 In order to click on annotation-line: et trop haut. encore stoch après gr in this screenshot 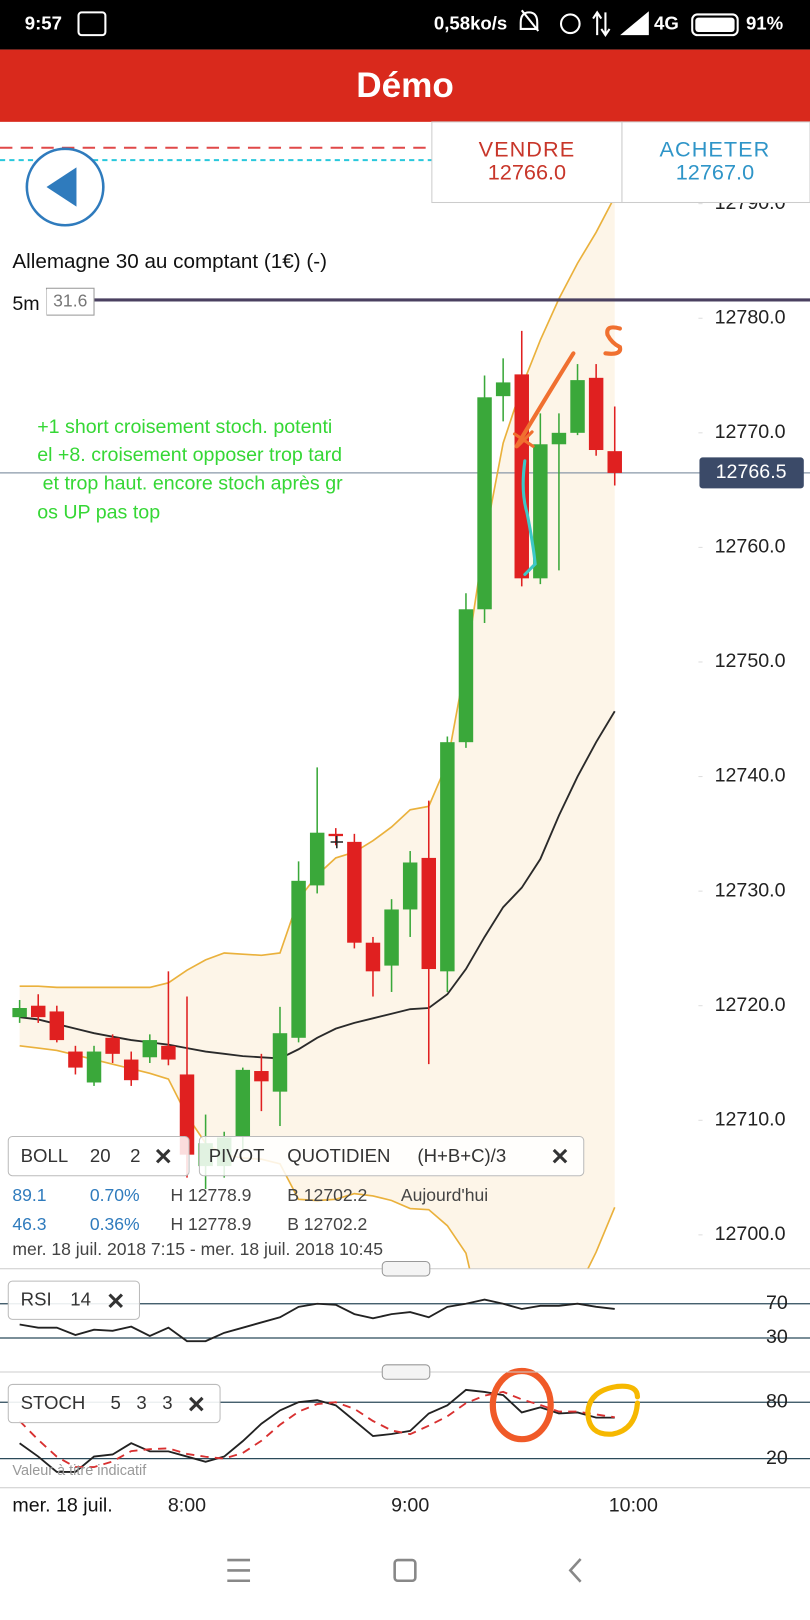, I will do `click(190, 484)`.